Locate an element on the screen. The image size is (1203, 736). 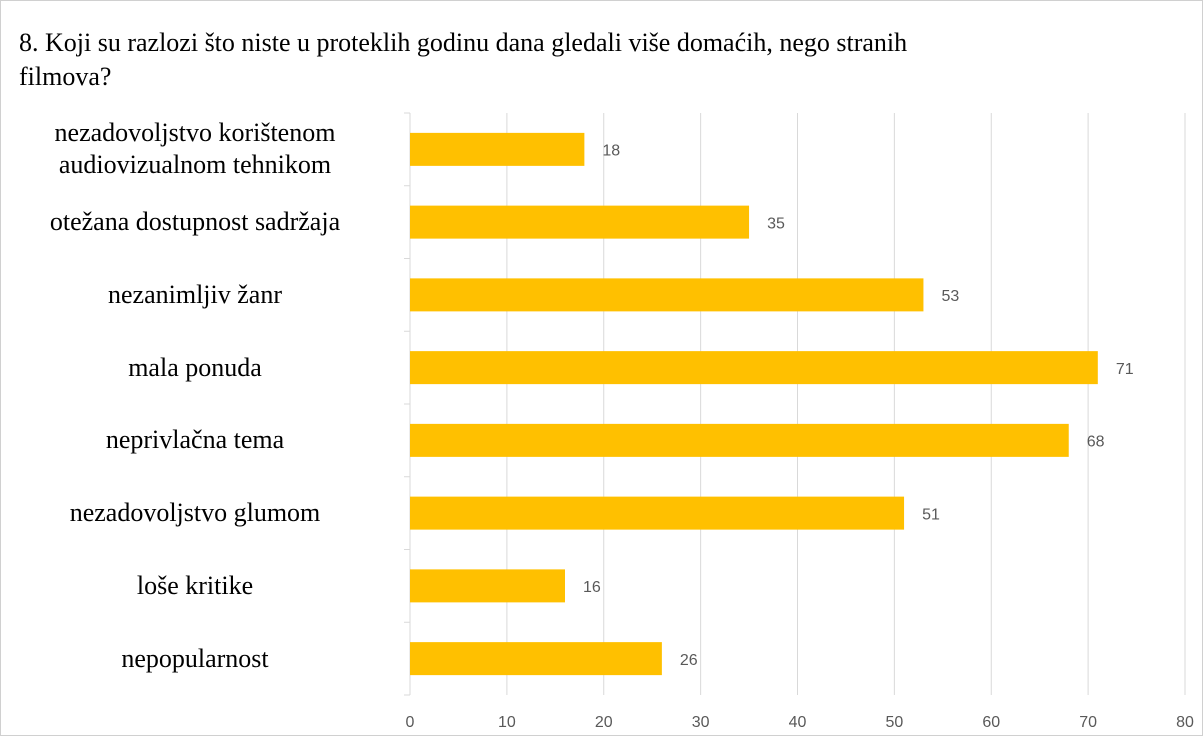
x-tick-label: 60 is located at coordinates (991, 722).